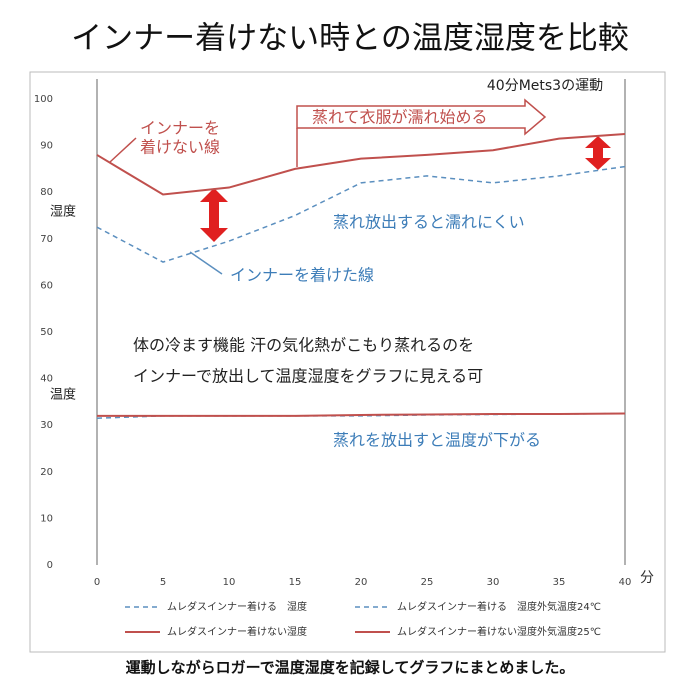  Describe the element at coordinates (163, 582) in the screenshot. I see `x-tick-label: 5` at that location.